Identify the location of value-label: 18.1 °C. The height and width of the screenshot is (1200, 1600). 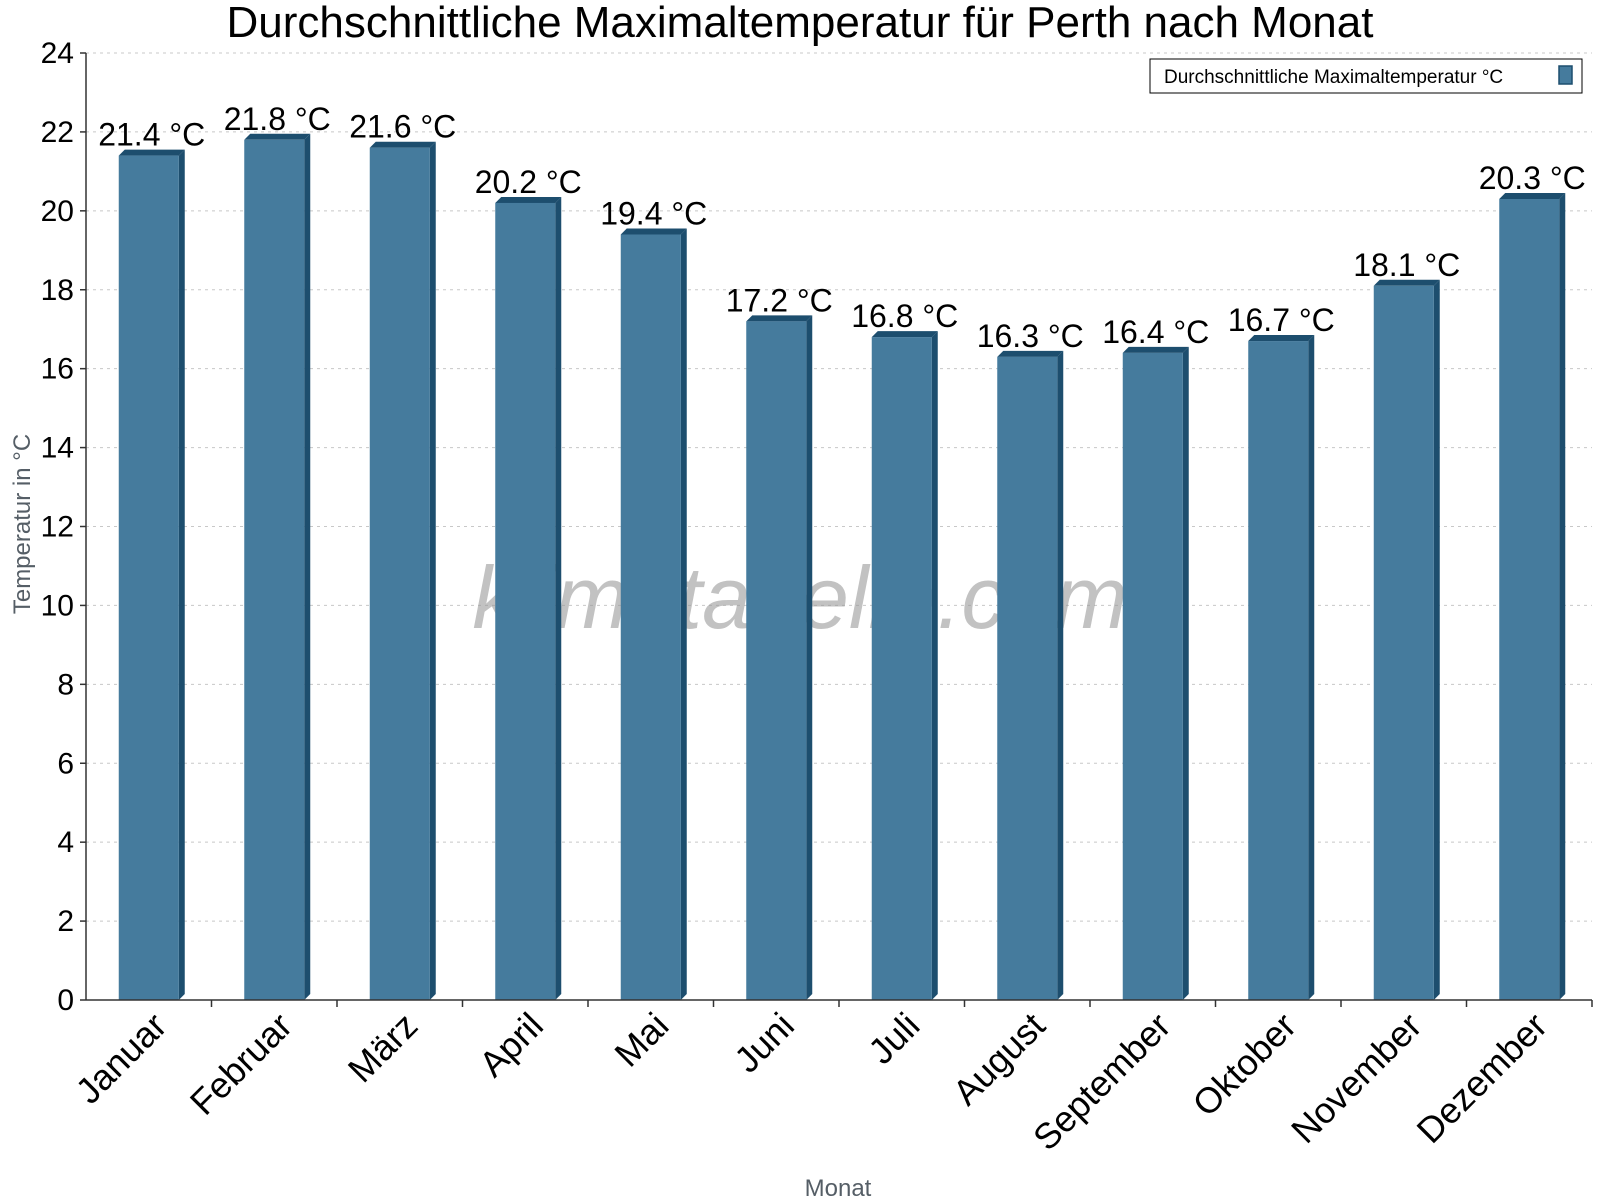
(1406, 265).